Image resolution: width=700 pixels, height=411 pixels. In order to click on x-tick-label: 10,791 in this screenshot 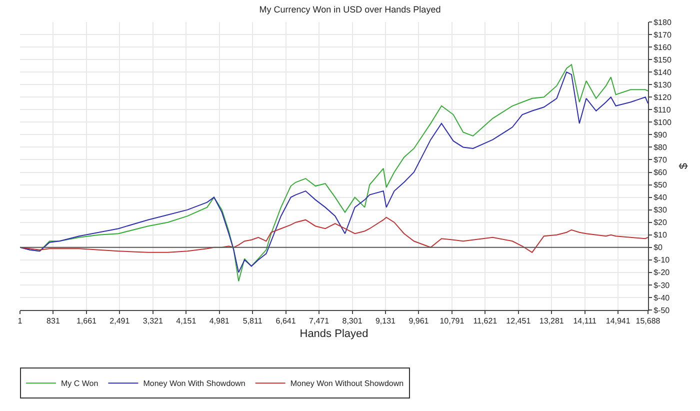, I will do `click(452, 321)`.